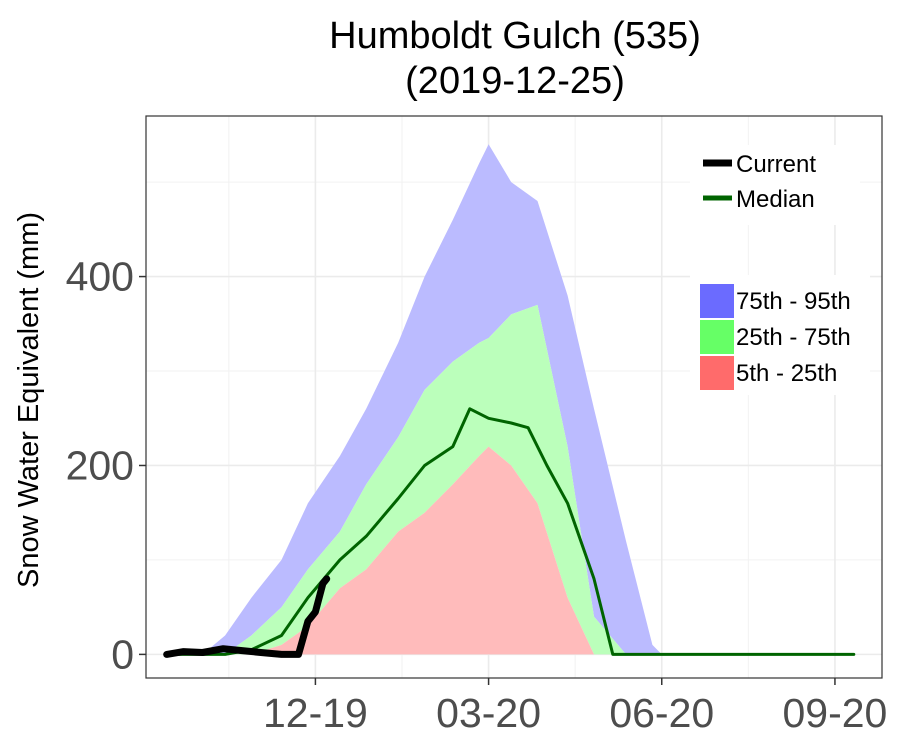 Image resolution: width=900 pixels, height=750 pixels. I want to click on x-tick-label: 06-20, so click(661, 713).